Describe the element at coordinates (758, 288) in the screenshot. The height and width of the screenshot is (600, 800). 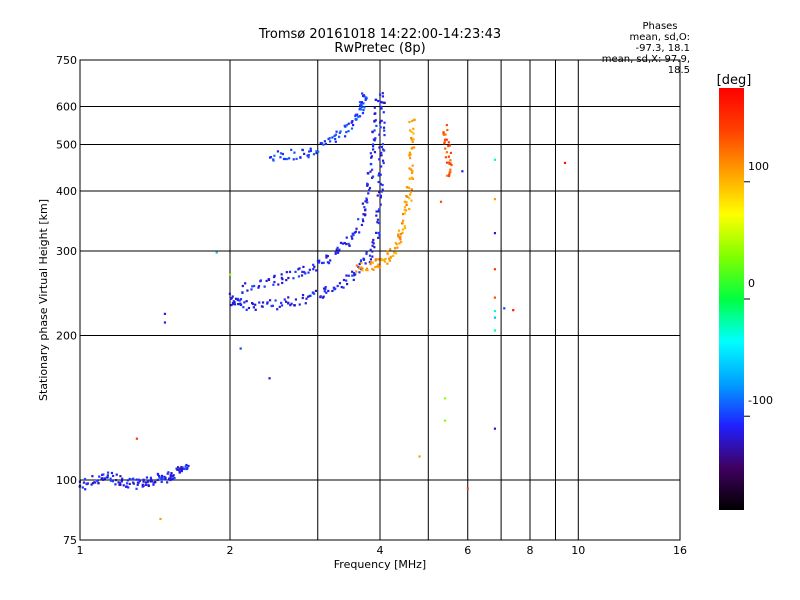
I see `colorbar-ticks: 100 0 -100` at that location.